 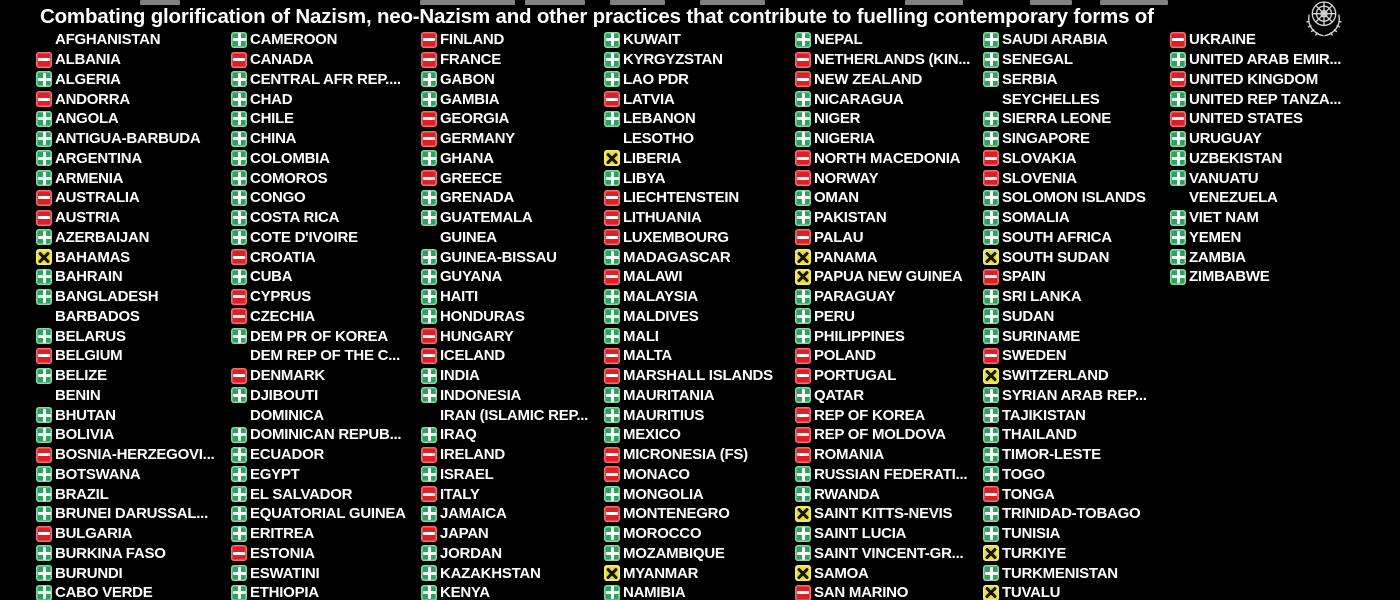 What do you see at coordinates (517, 297) in the screenshot?
I see `country-row: HAITI` at bounding box center [517, 297].